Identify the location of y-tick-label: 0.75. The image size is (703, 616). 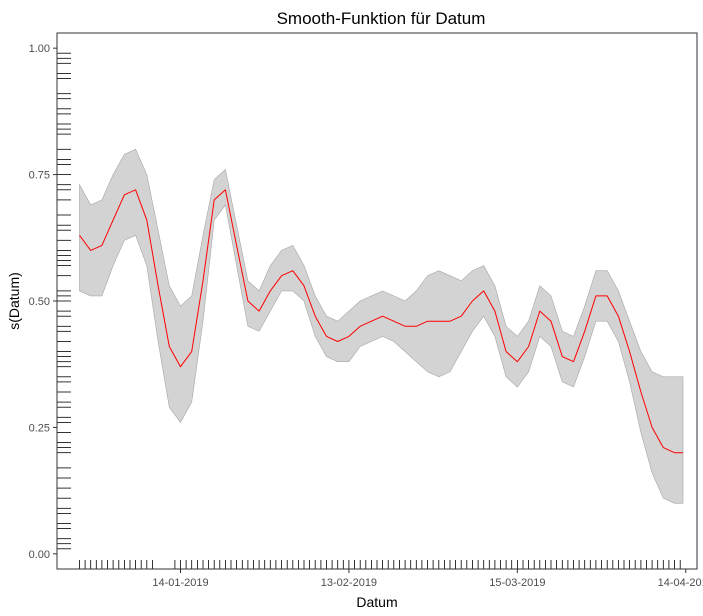
(39, 176).